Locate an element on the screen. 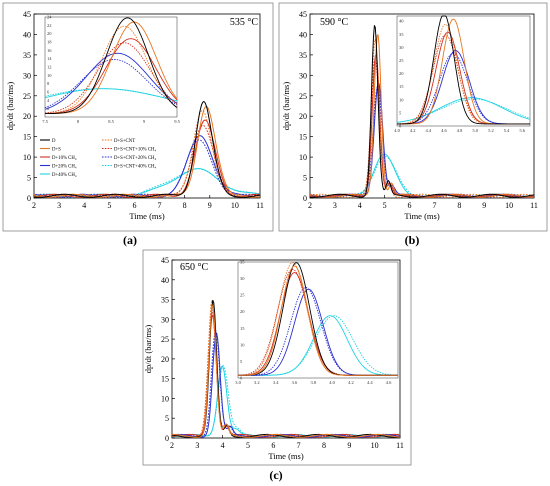 The width and height of the screenshot is (550, 486). legend-label: D+S+CNT is located at coordinates (124, 141).